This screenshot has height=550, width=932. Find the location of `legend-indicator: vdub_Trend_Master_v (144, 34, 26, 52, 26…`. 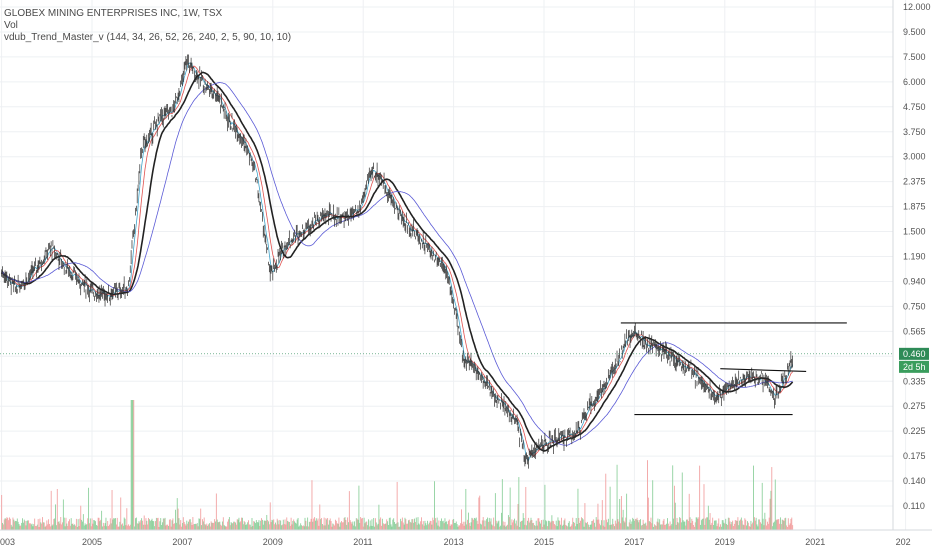

legend-indicator: vdub_Trend_Master_v (144, 34, 26, 52, 26… is located at coordinates (148, 37).